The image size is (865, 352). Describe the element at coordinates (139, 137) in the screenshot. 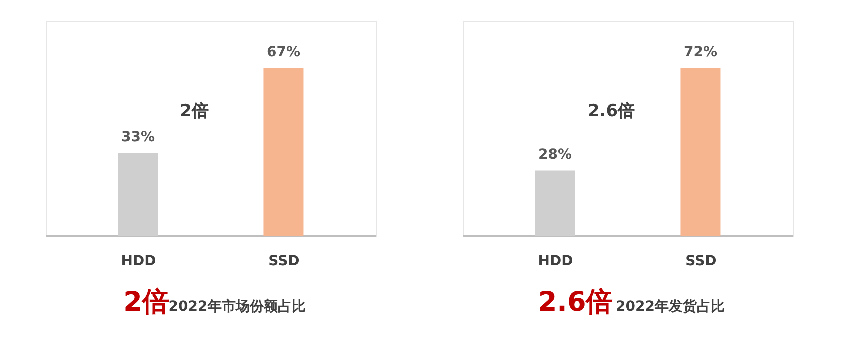

I see `data-label: 33%` at that location.